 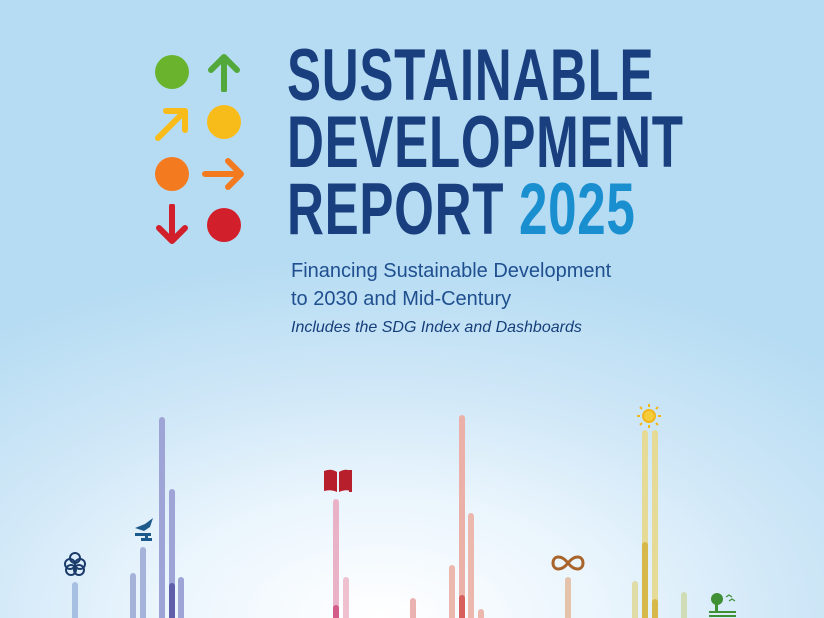 What do you see at coordinates (396, 209) in the screenshot?
I see `title-report-word: REPORT` at bounding box center [396, 209].